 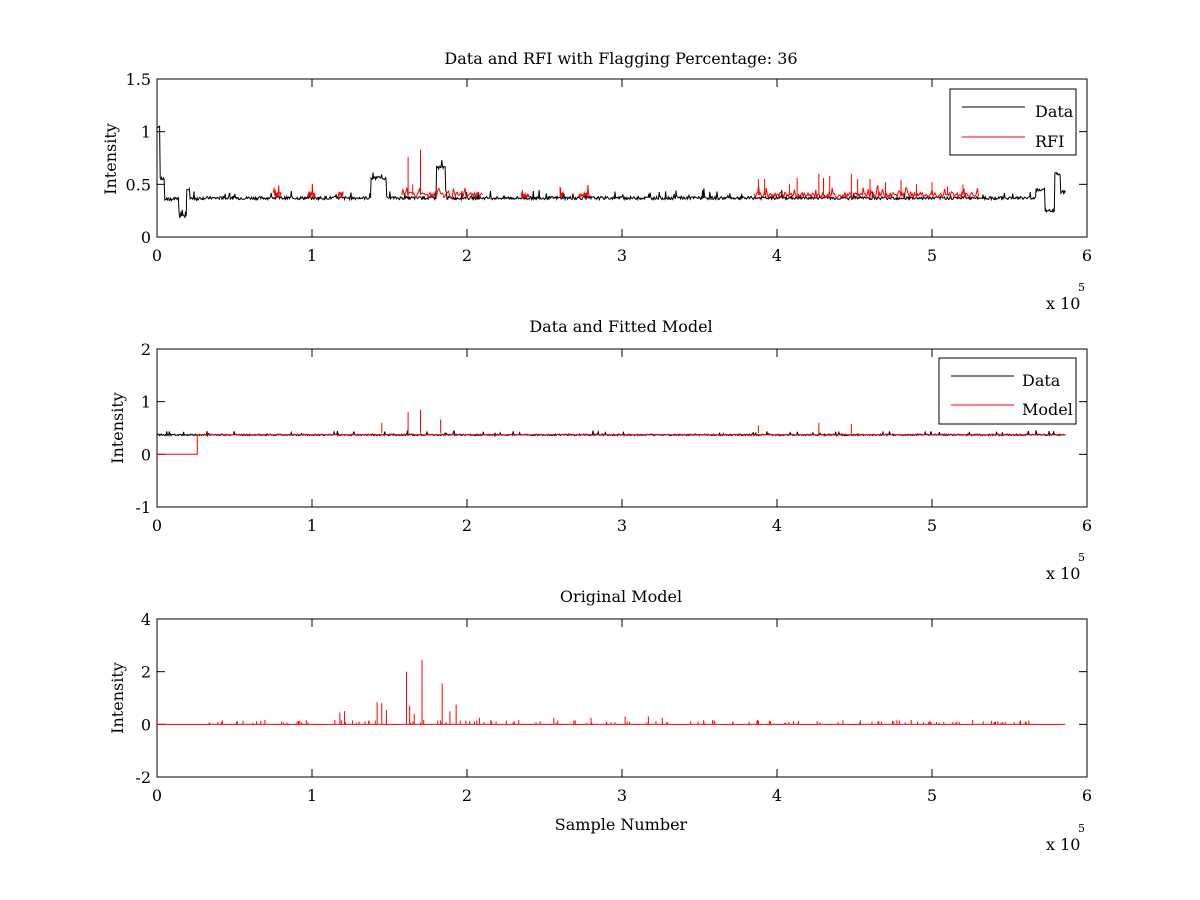 I want to click on legend-label-rfi: RFI, so click(x=1049, y=141).